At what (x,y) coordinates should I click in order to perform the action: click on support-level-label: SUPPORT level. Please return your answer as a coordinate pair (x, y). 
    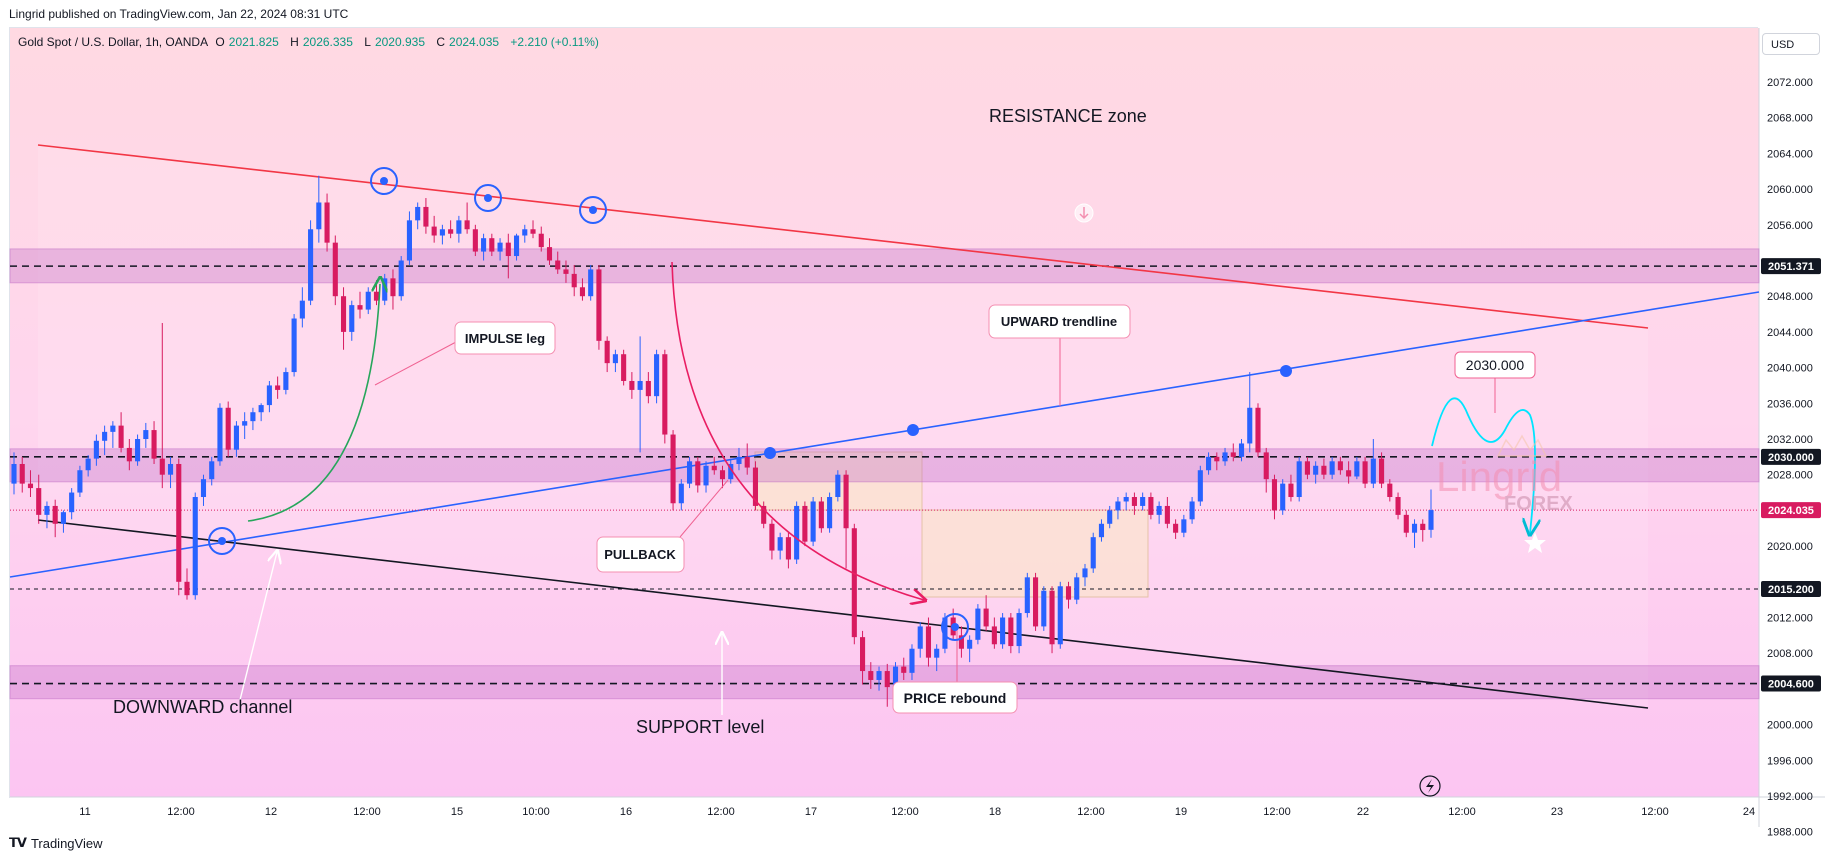
    Looking at the image, I should click on (700, 727).